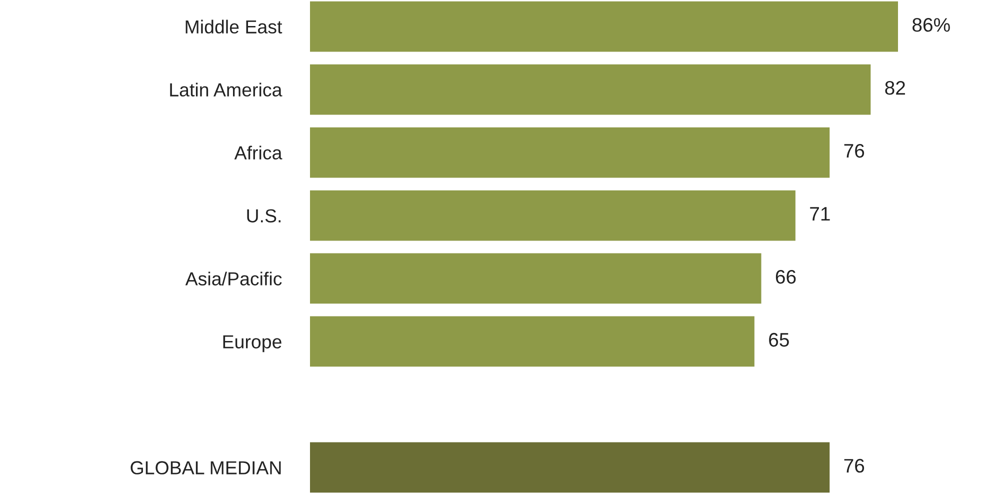 Image resolution: width=994 pixels, height=494 pixels. What do you see at coordinates (226, 89) in the screenshot?
I see `y-tick-label: Latin America` at bounding box center [226, 89].